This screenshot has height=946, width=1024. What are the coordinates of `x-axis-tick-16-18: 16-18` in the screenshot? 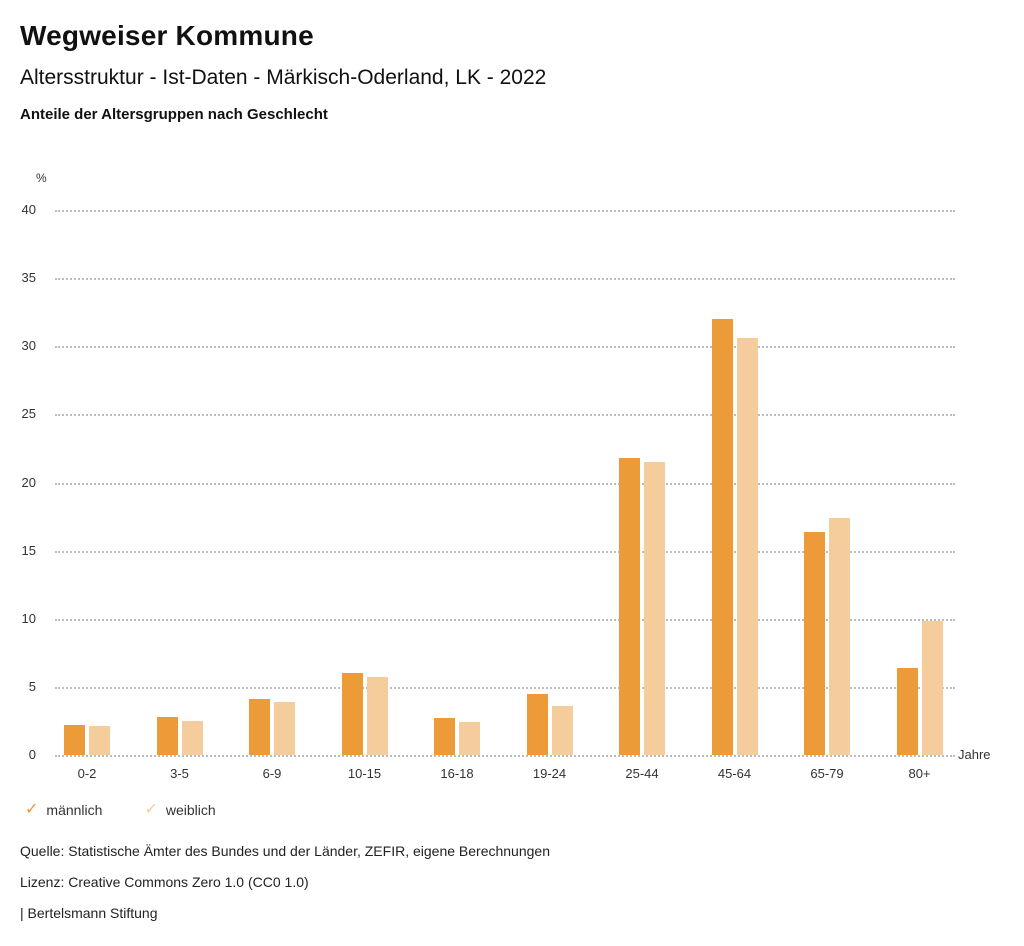 It's located at (457, 773).